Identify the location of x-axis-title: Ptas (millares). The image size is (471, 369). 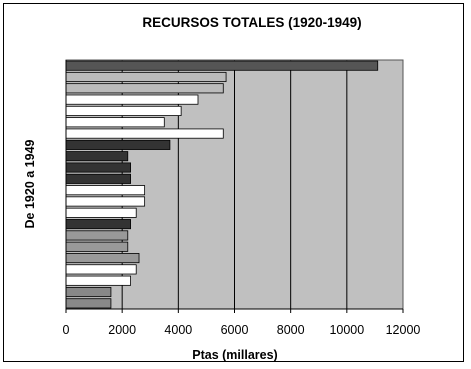
(234, 355).